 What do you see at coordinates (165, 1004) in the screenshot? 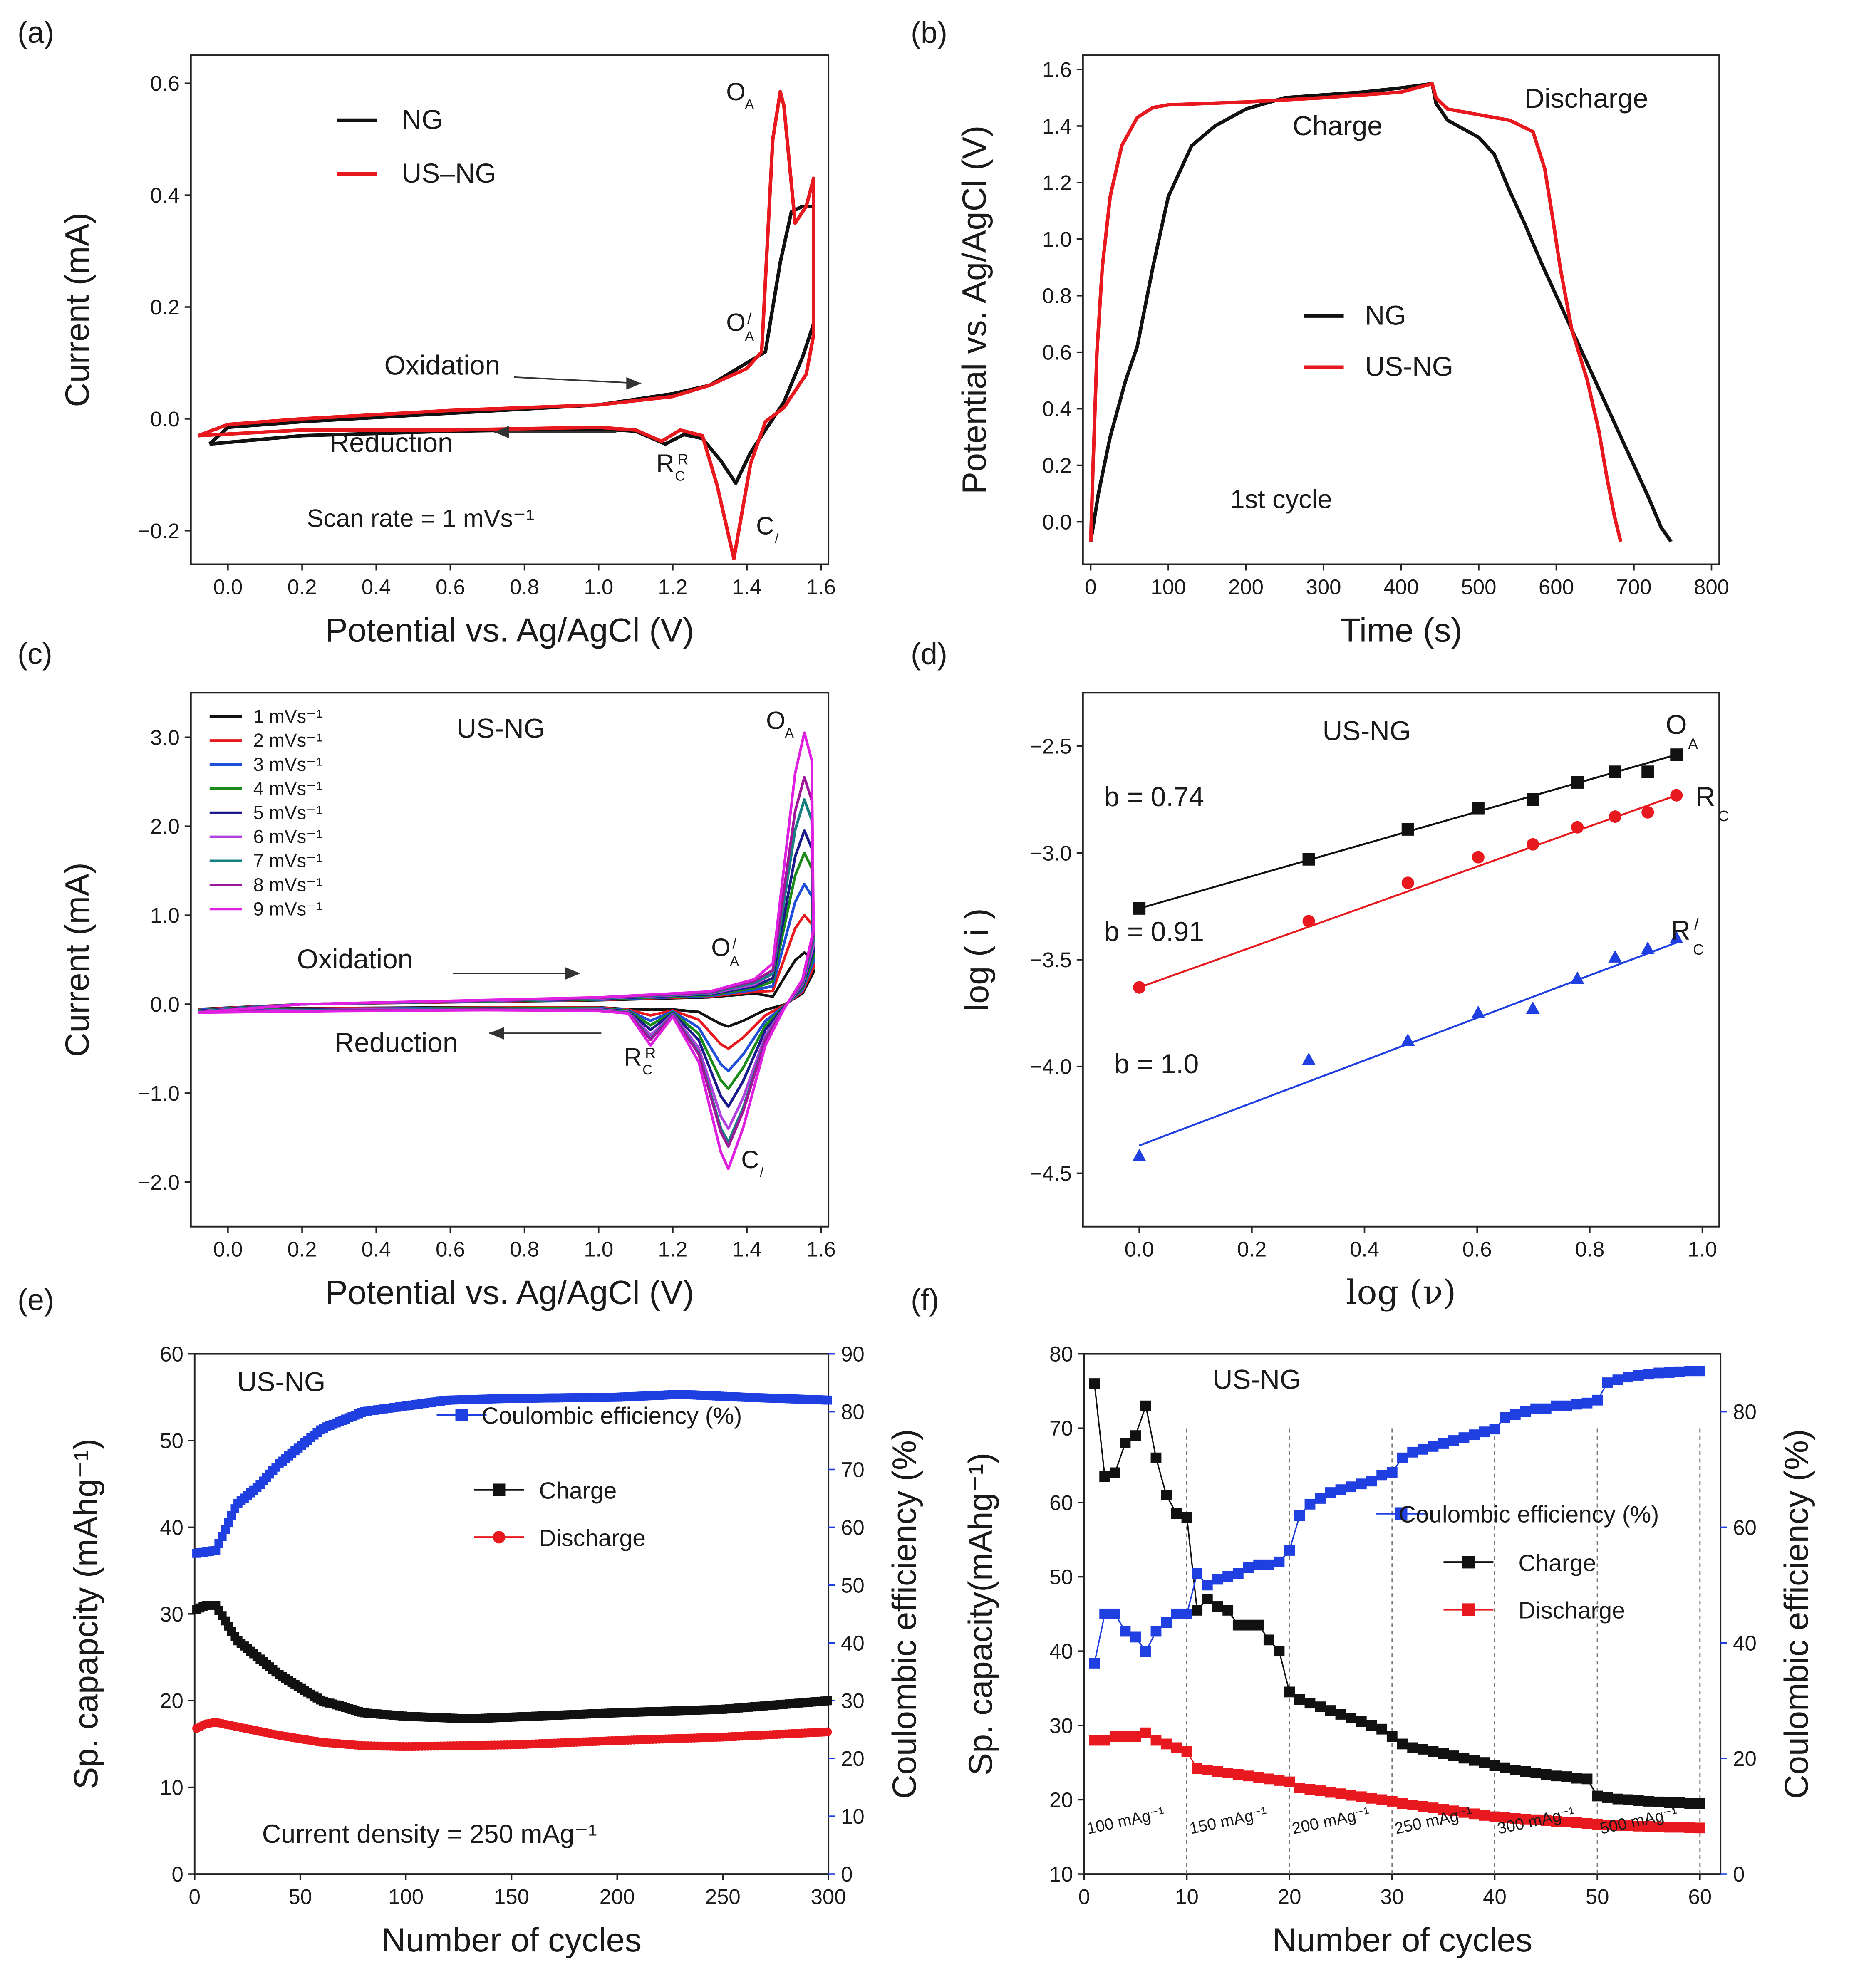
I see `y-tick-label: 0.0` at bounding box center [165, 1004].